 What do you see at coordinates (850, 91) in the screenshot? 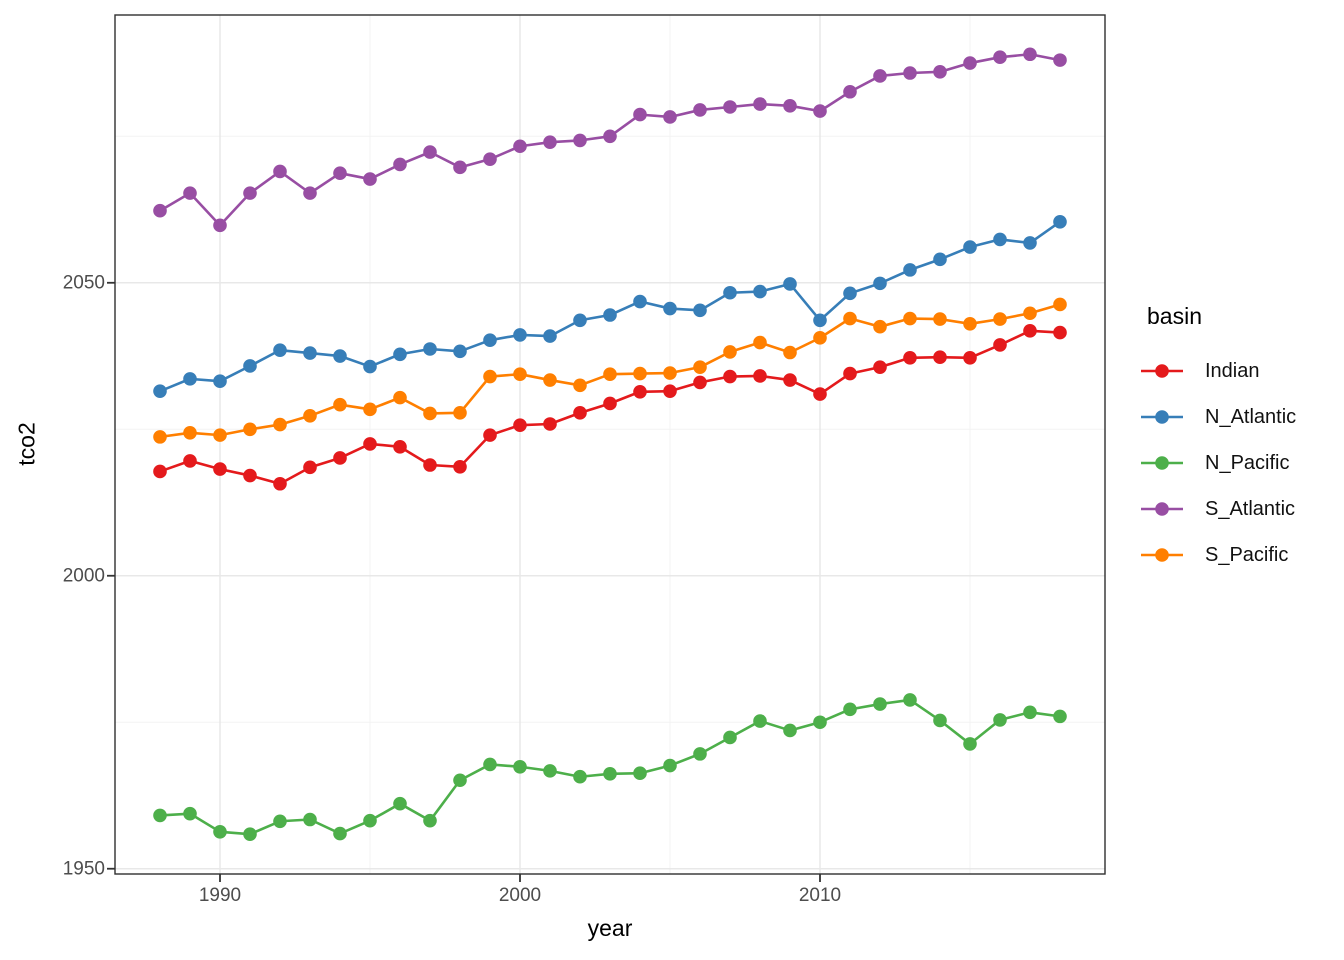
I see `data-point-S_Atlantic-2011` at bounding box center [850, 91].